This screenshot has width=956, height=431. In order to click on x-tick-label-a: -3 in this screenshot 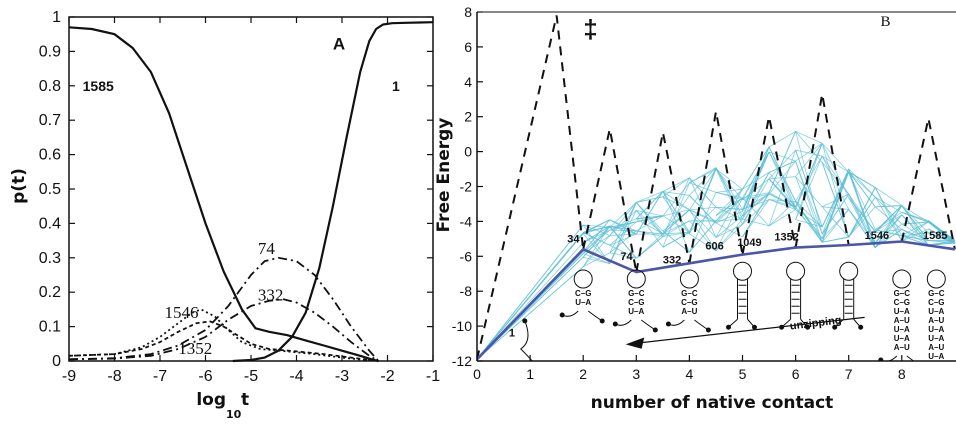, I will do `click(342, 376)`.